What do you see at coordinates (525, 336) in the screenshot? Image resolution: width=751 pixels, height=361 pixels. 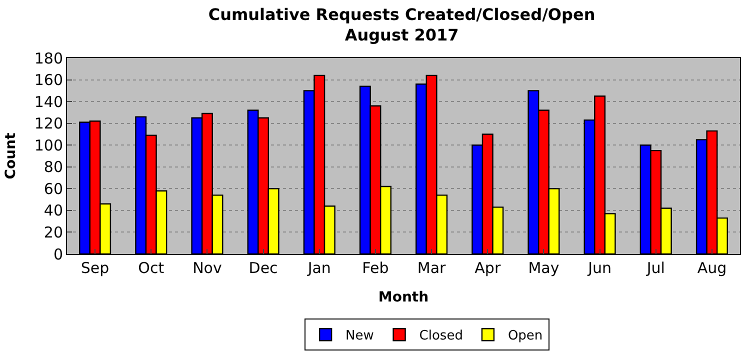 I see `legend-label: Open` at bounding box center [525, 336].